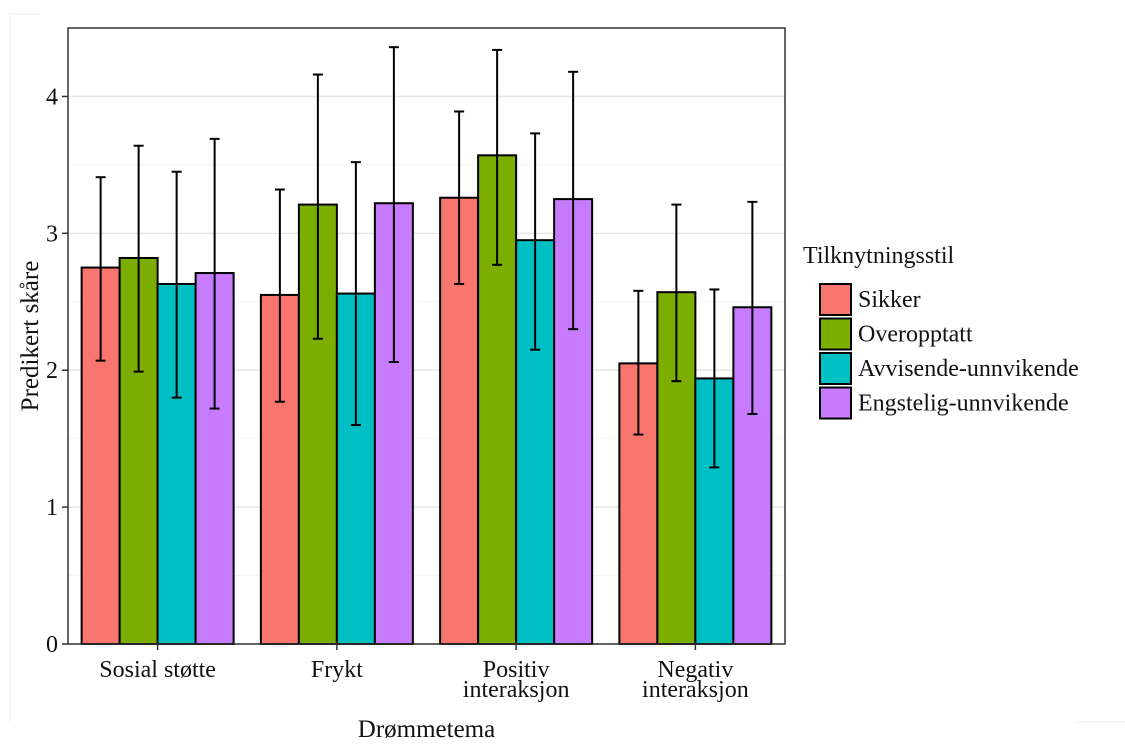  I want to click on legend-label: Sikker, so click(889, 300).